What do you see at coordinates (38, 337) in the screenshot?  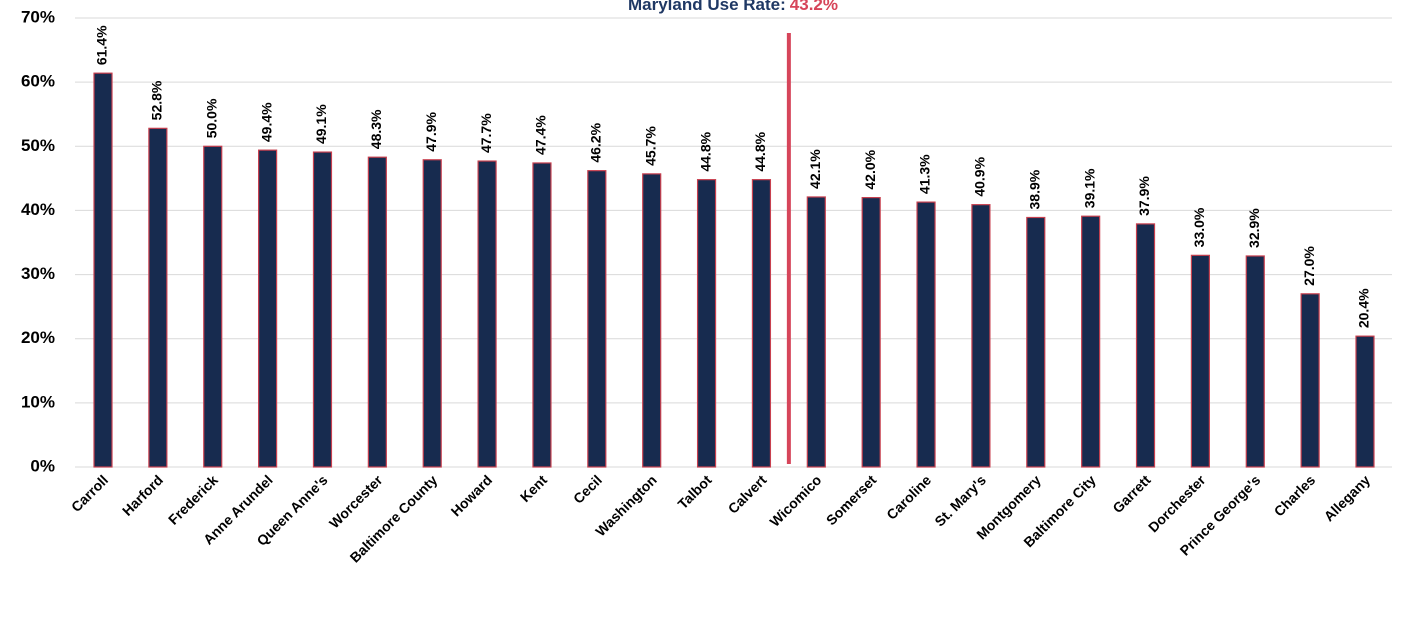 I see `y-tick-label: 20%` at bounding box center [38, 337].